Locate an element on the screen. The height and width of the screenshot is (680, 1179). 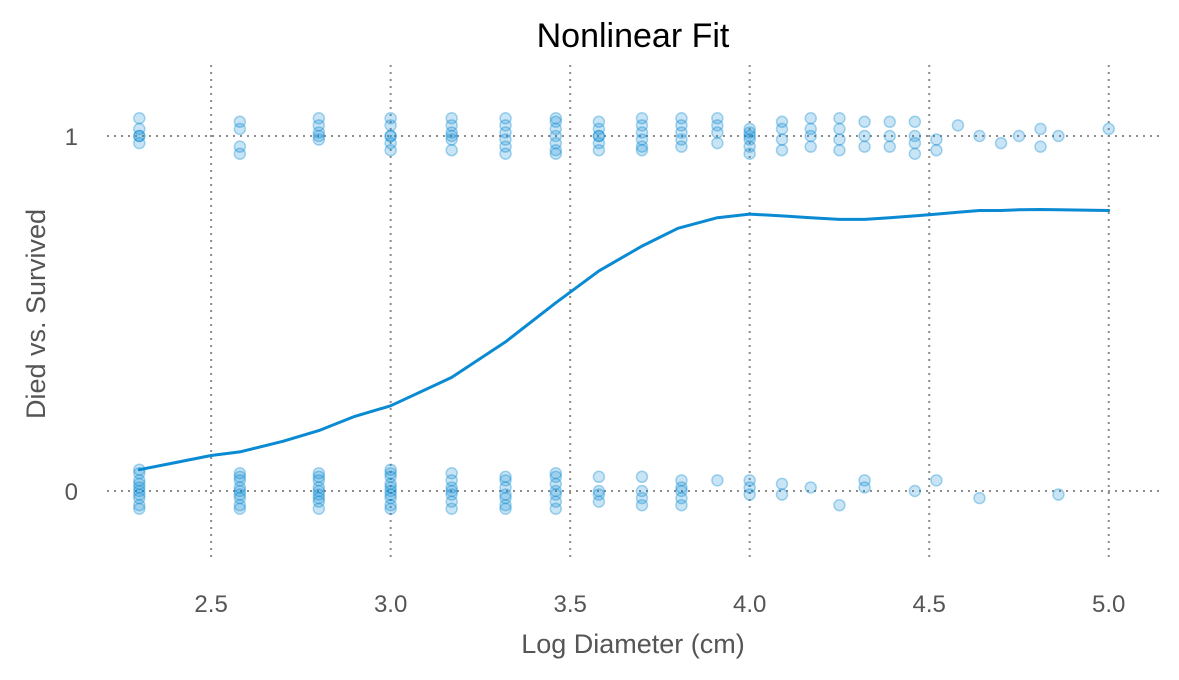
y-tick-label: 0 is located at coordinates (71, 492).